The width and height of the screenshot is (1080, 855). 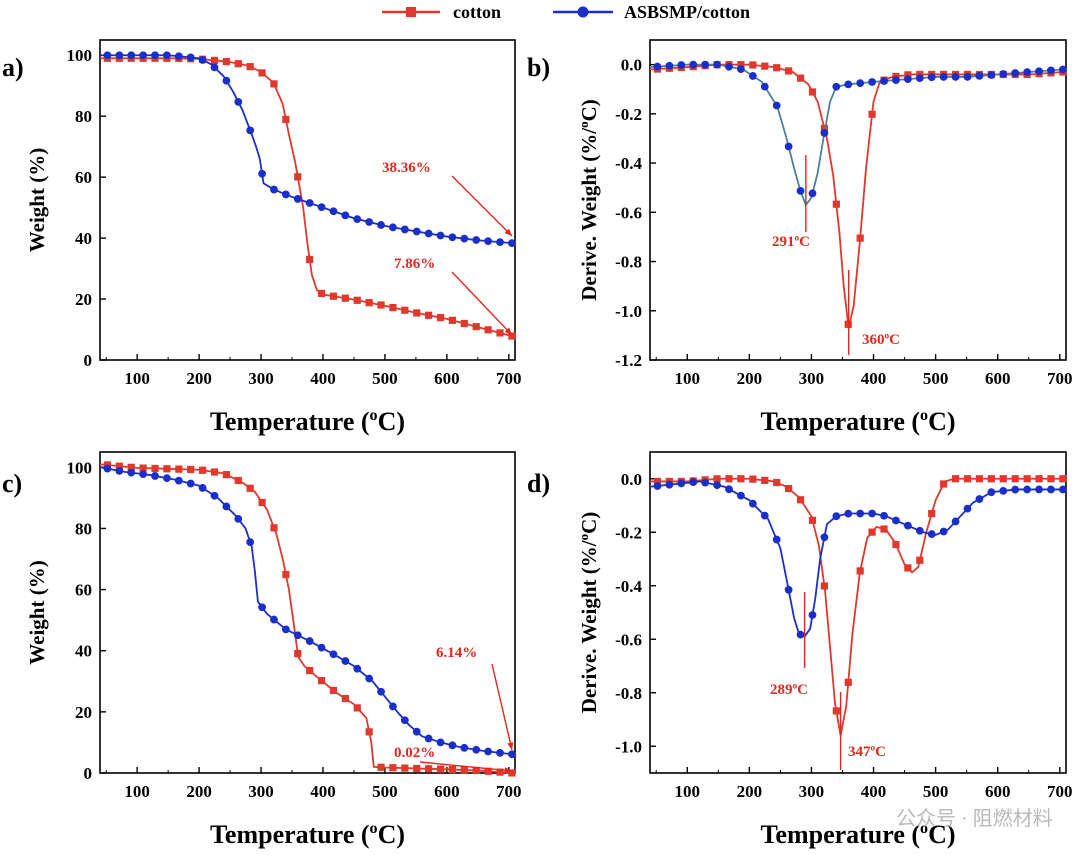 I want to click on legend-item-asbsmp-cotton: ASBSMP/cotton, so click(x=651, y=12).